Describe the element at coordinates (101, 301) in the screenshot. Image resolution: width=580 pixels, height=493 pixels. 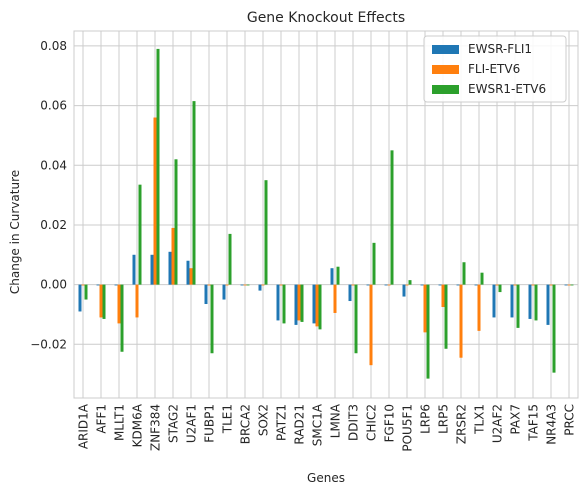
I see `bar-fli-etv6-aff1` at that location.